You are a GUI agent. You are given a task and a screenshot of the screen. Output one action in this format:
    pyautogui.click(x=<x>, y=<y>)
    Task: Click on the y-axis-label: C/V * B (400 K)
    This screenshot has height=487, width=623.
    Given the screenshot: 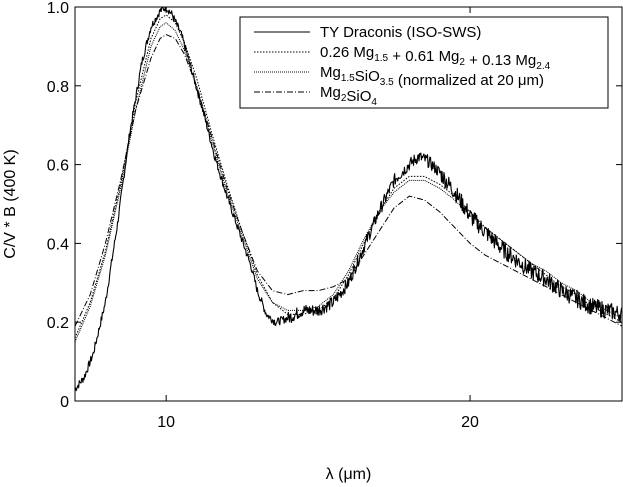 What is the action you would take?
    pyautogui.click(x=10, y=203)
    